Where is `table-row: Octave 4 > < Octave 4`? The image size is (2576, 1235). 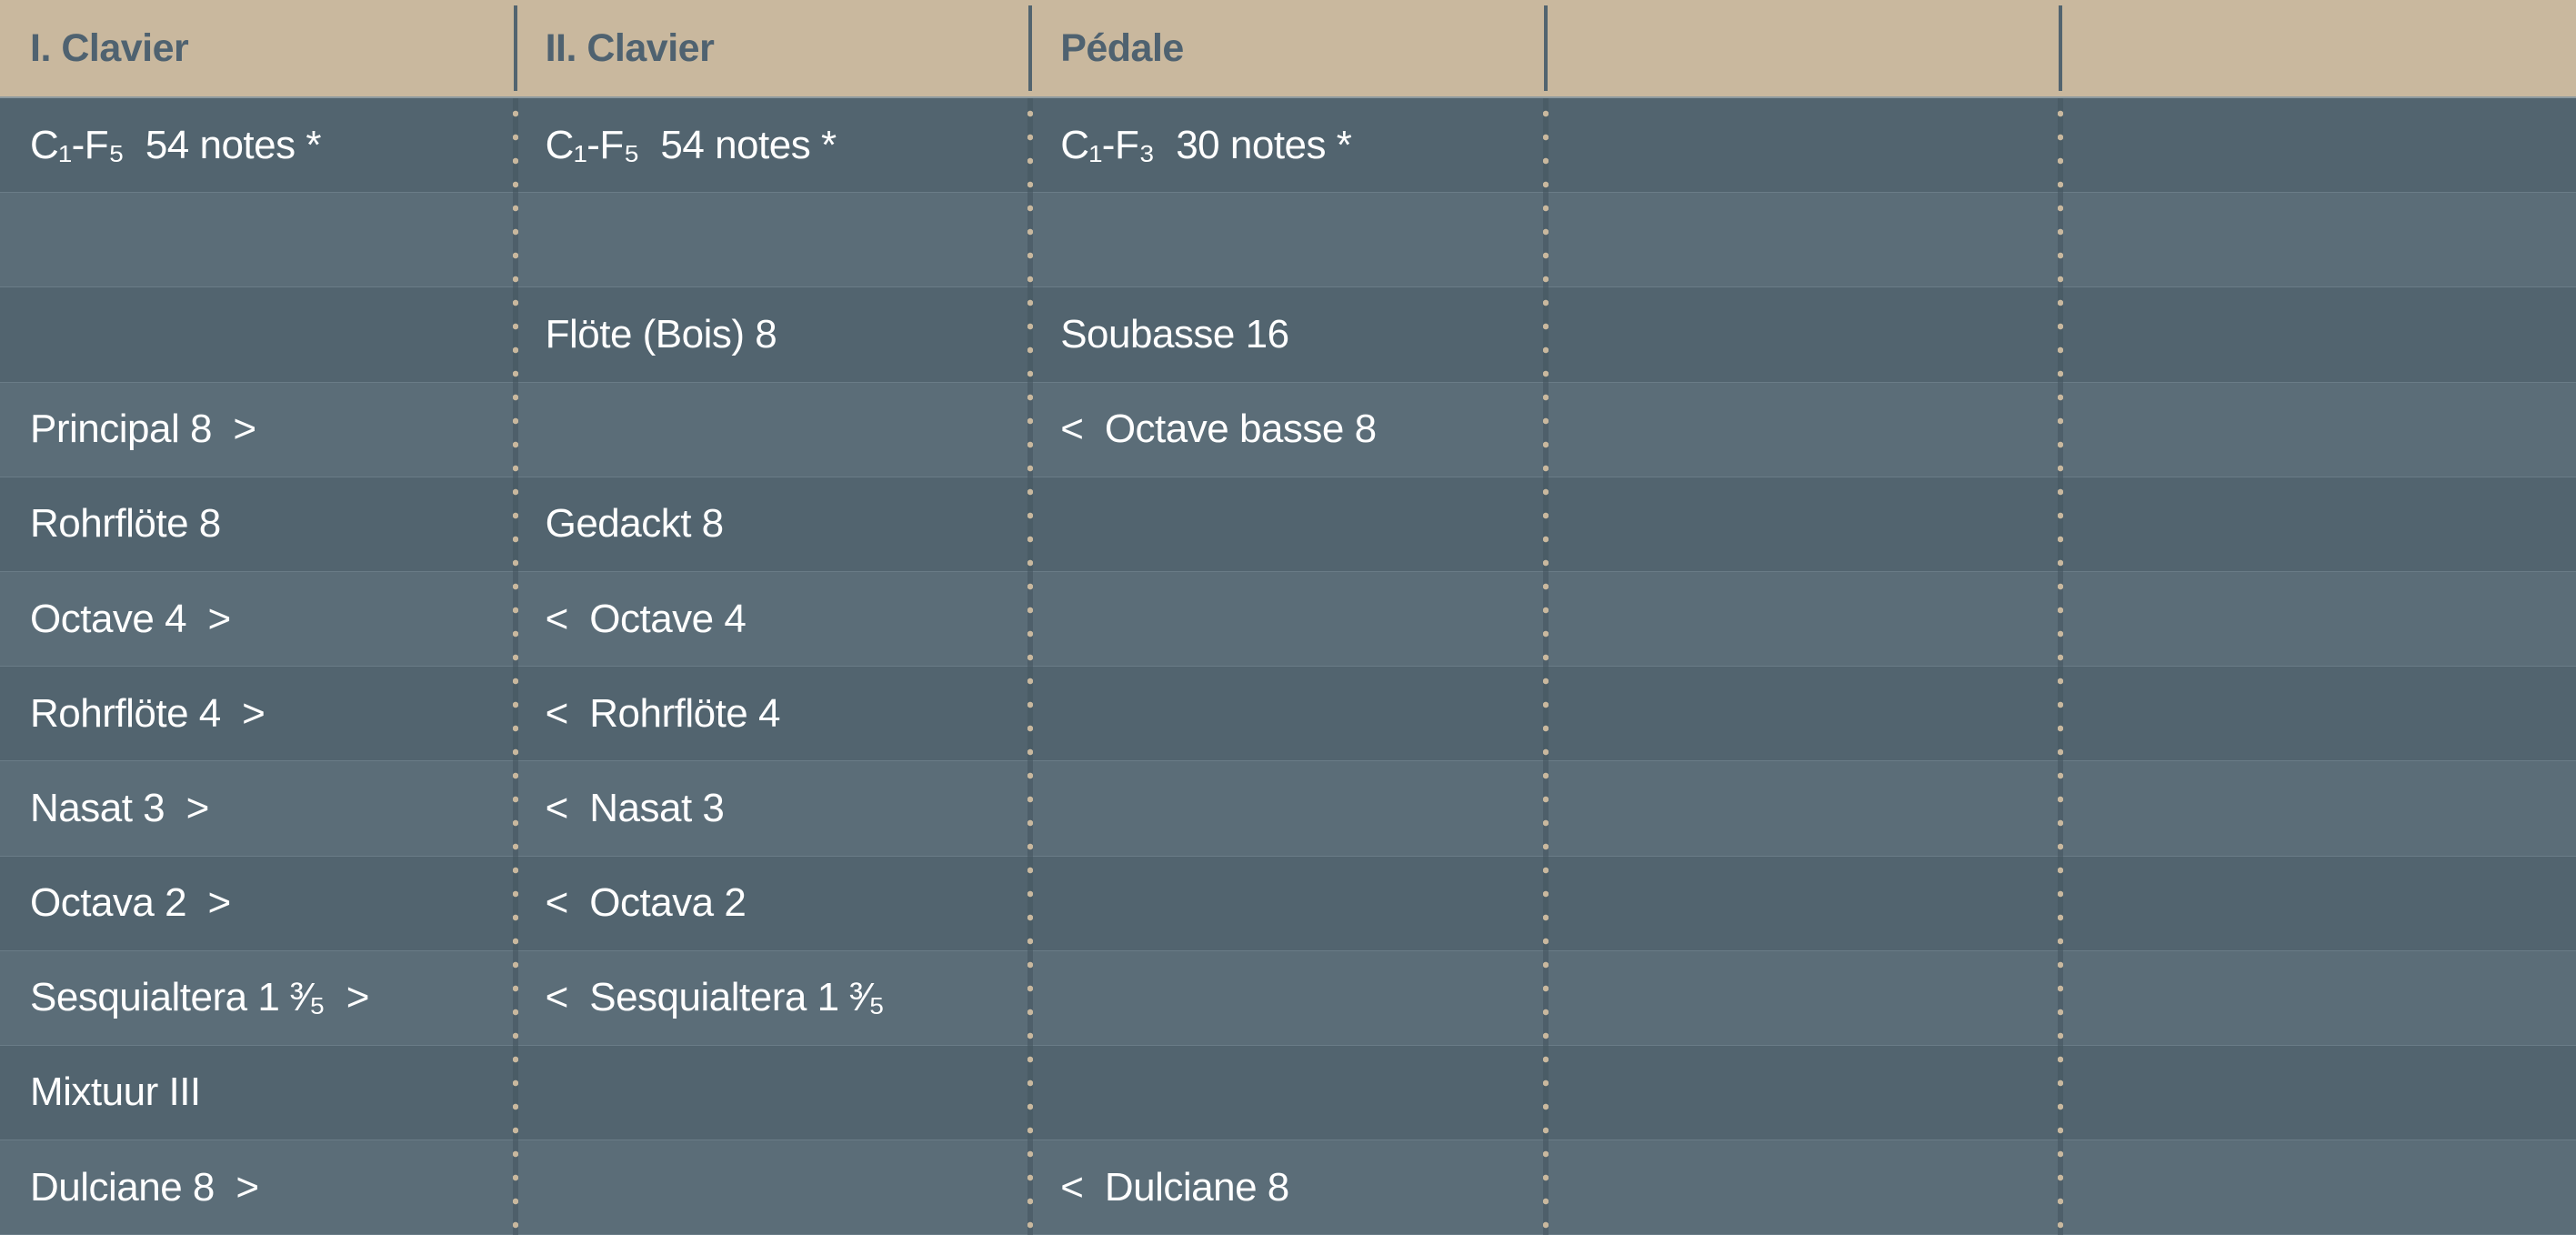 table-row: Octave 4 > < Octave 4 is located at coordinates (1288, 619).